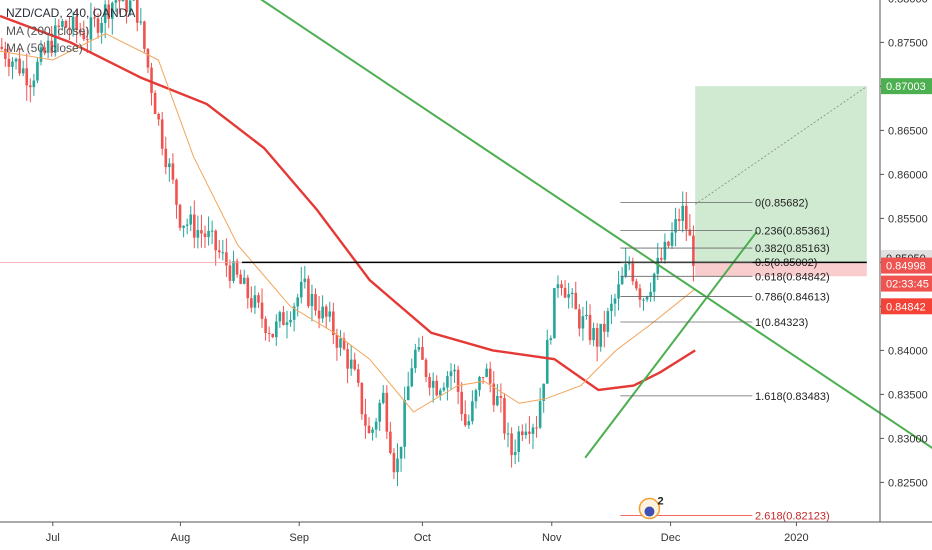 Image resolution: width=932 pixels, height=550 pixels. I want to click on ascending-trendline, so click(671, 344).